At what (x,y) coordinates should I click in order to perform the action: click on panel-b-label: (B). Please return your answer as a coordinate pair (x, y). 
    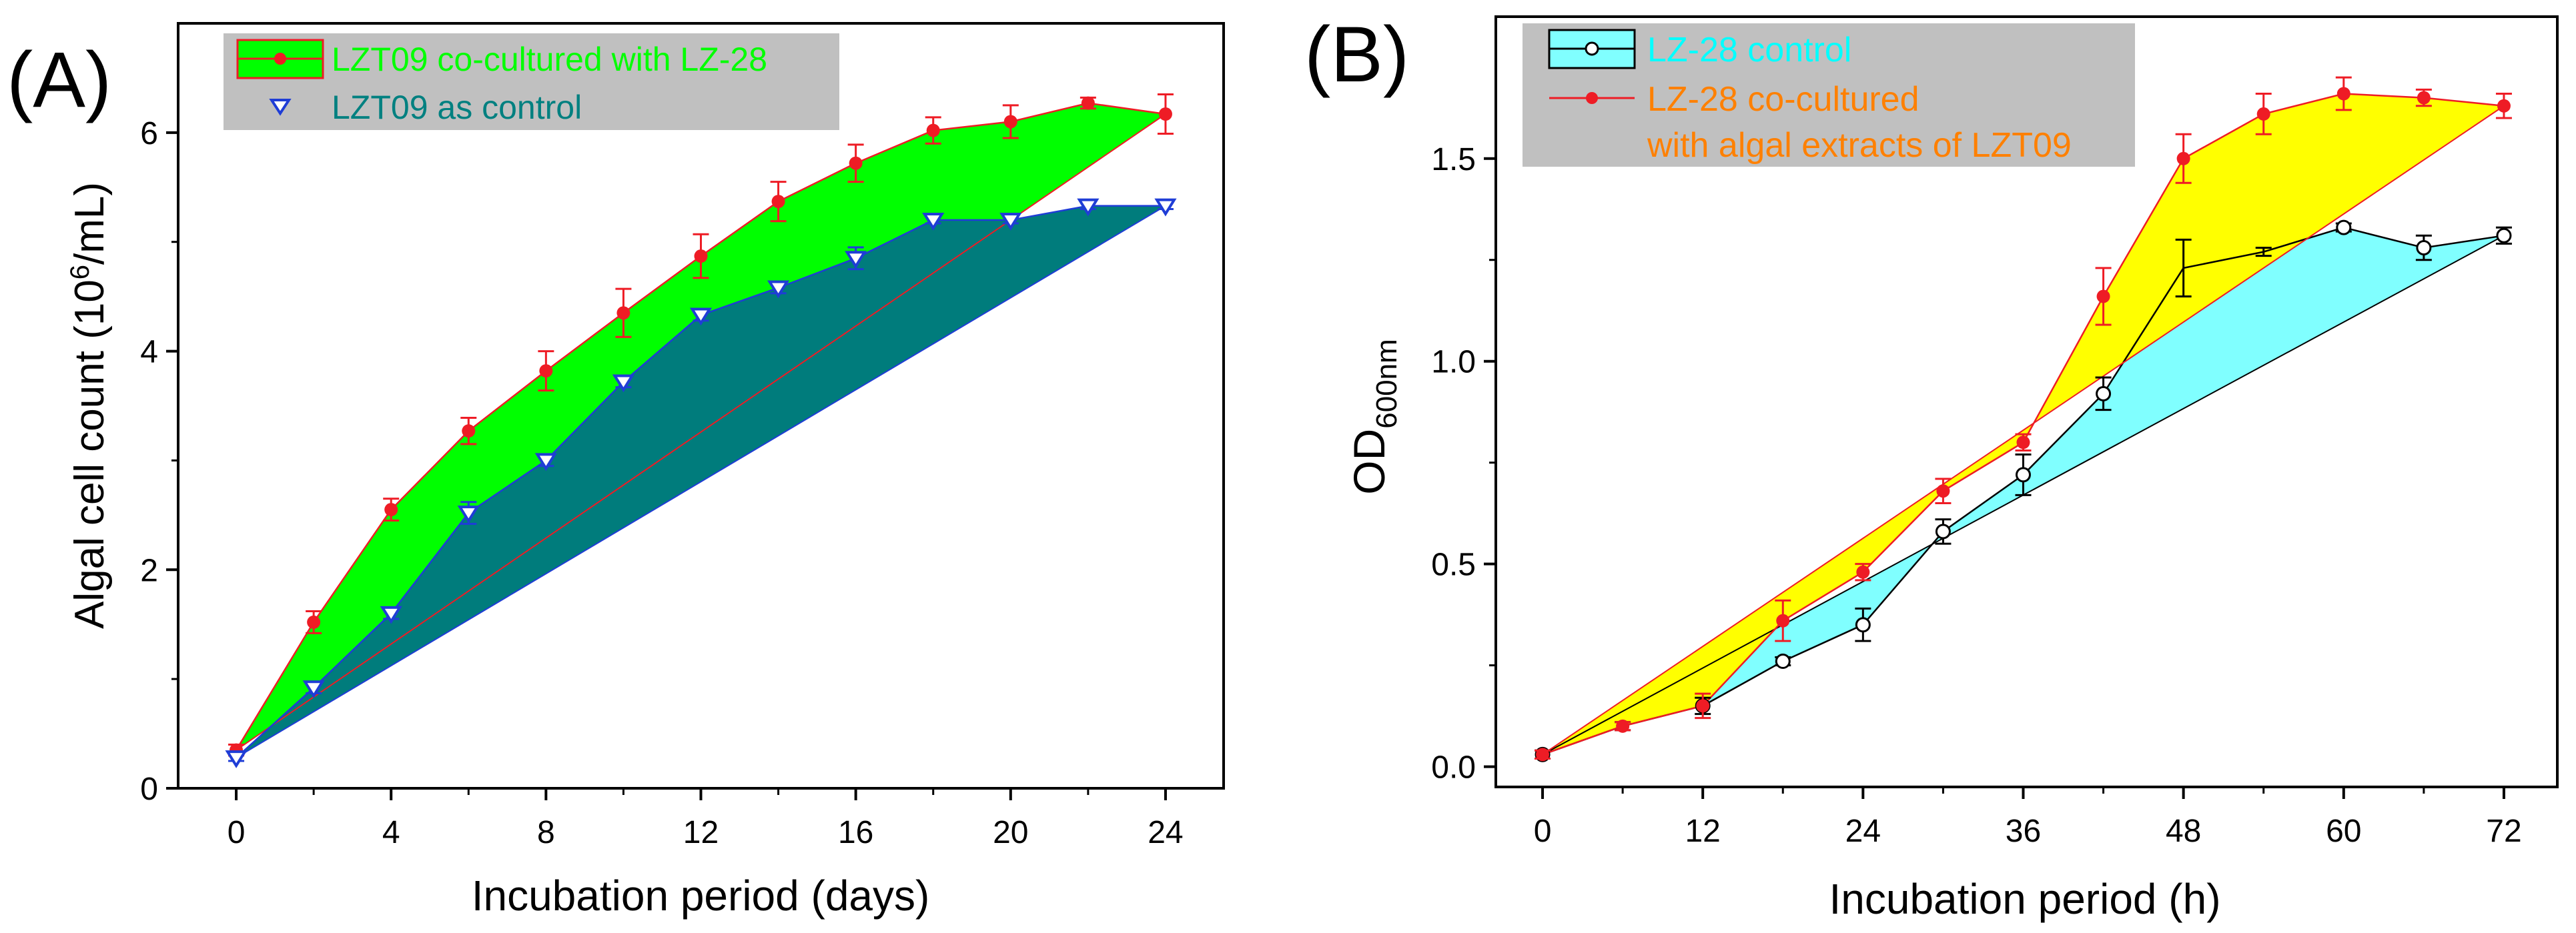
    Looking at the image, I should click on (1356, 55).